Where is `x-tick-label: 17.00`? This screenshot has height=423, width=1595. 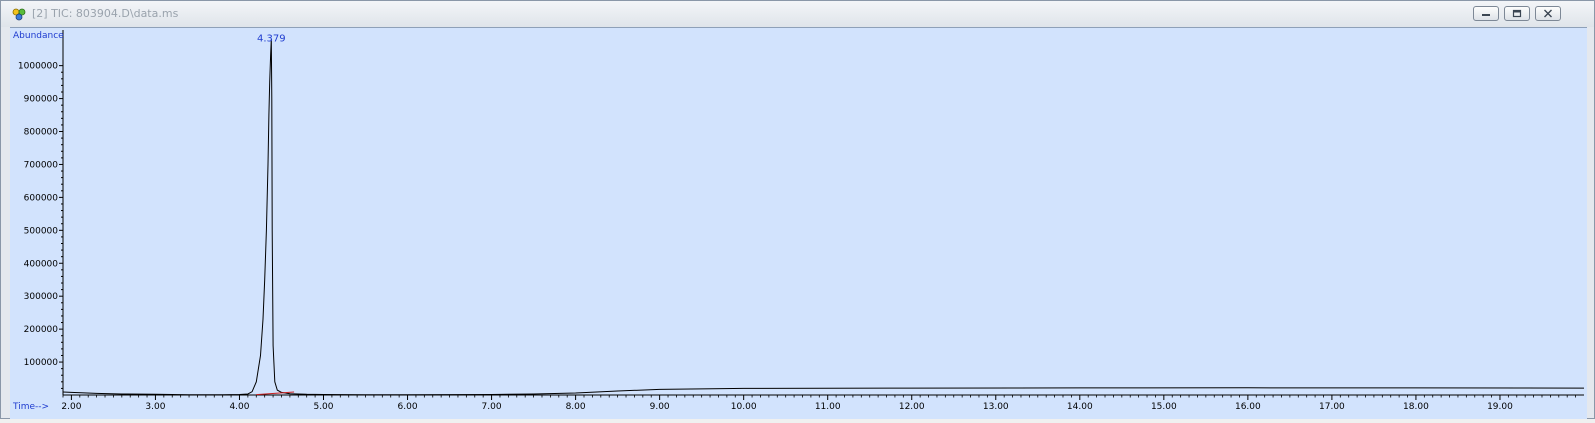
x-tick-label: 17.00 is located at coordinates (1332, 407).